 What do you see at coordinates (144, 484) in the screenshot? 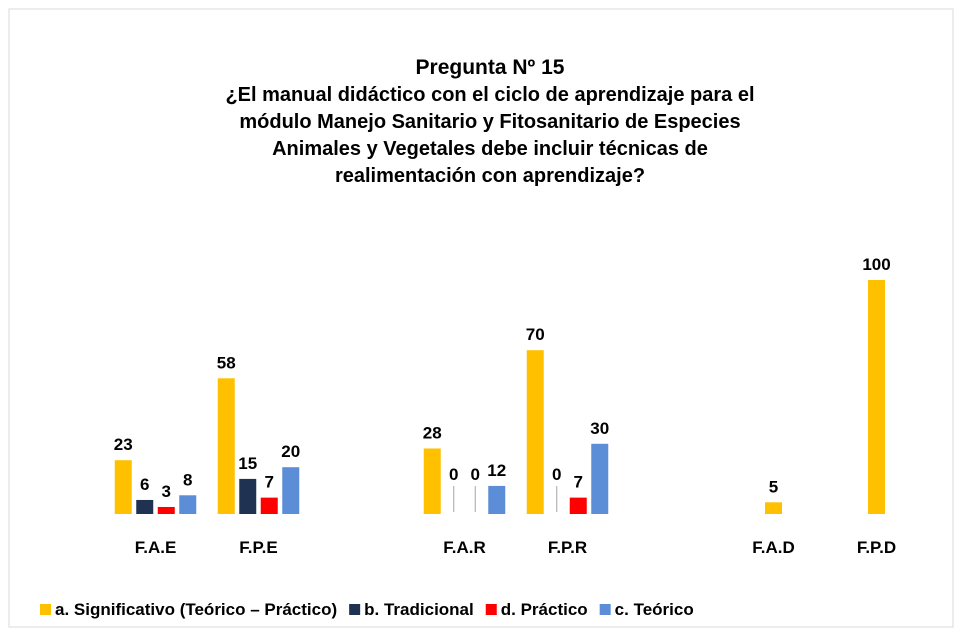
I see `data-label: 6` at bounding box center [144, 484].